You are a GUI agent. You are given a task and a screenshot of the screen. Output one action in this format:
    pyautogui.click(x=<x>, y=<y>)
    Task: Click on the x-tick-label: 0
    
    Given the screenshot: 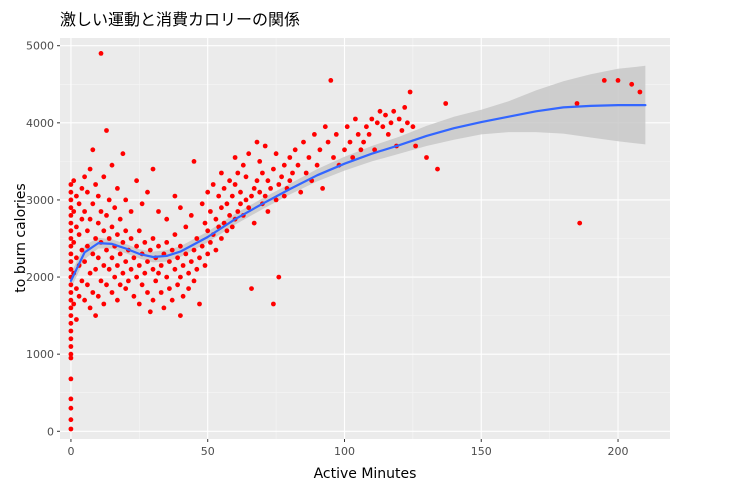 What is the action you would take?
    pyautogui.click(x=70, y=451)
    